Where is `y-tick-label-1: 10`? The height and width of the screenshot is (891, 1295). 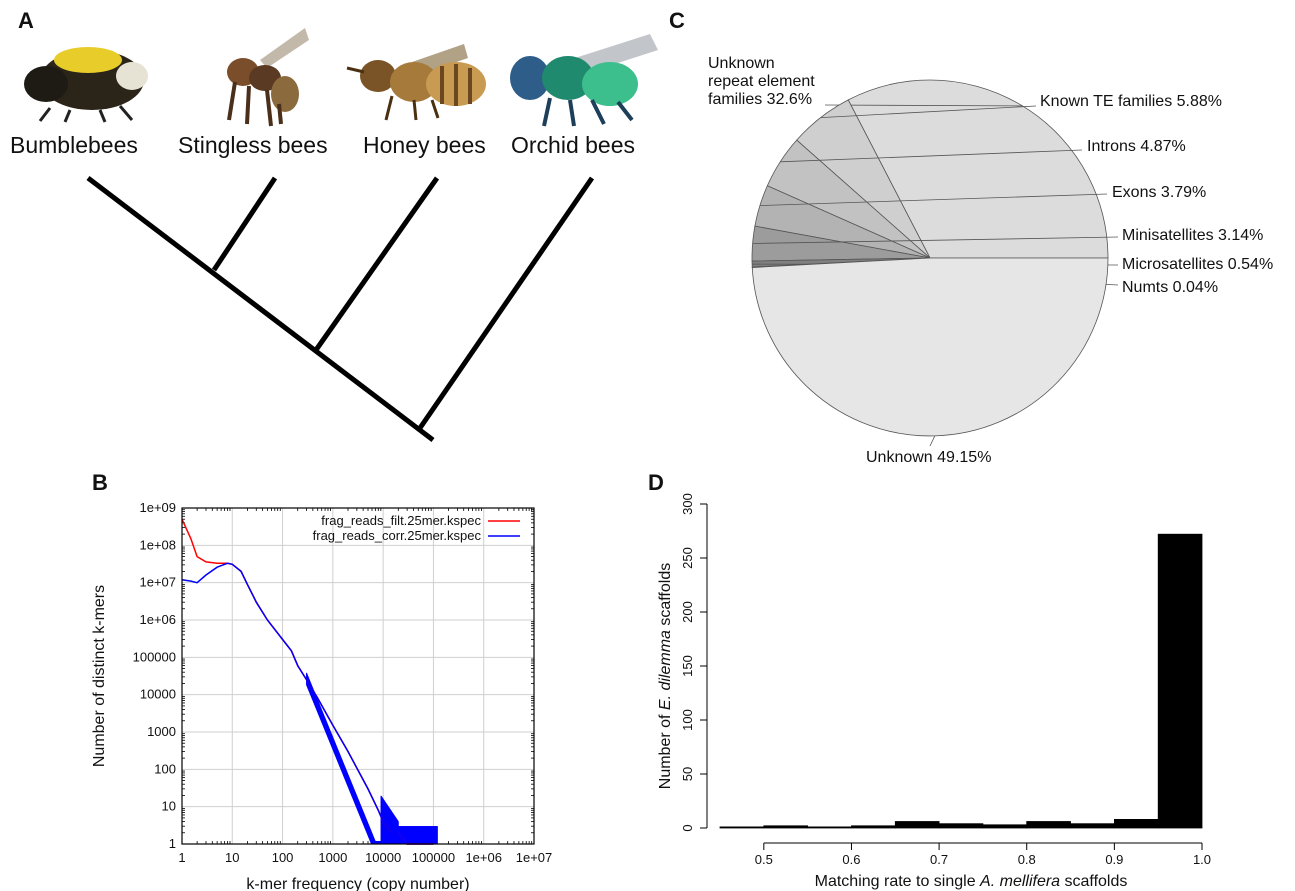 y-tick-label-1: 10 is located at coordinates (169, 806).